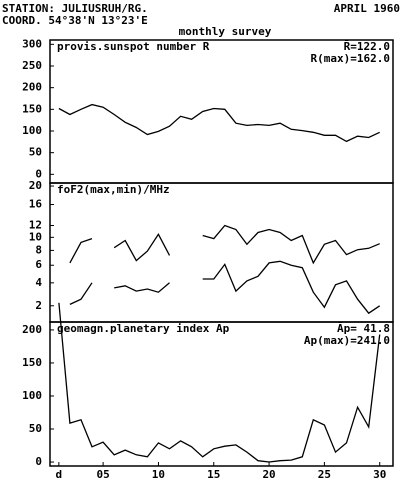 Image resolution: width=408 pixels, height=480 pixels. What do you see at coordinates (367, 8) in the screenshot?
I see `date: APRIL 1960` at bounding box center [367, 8].